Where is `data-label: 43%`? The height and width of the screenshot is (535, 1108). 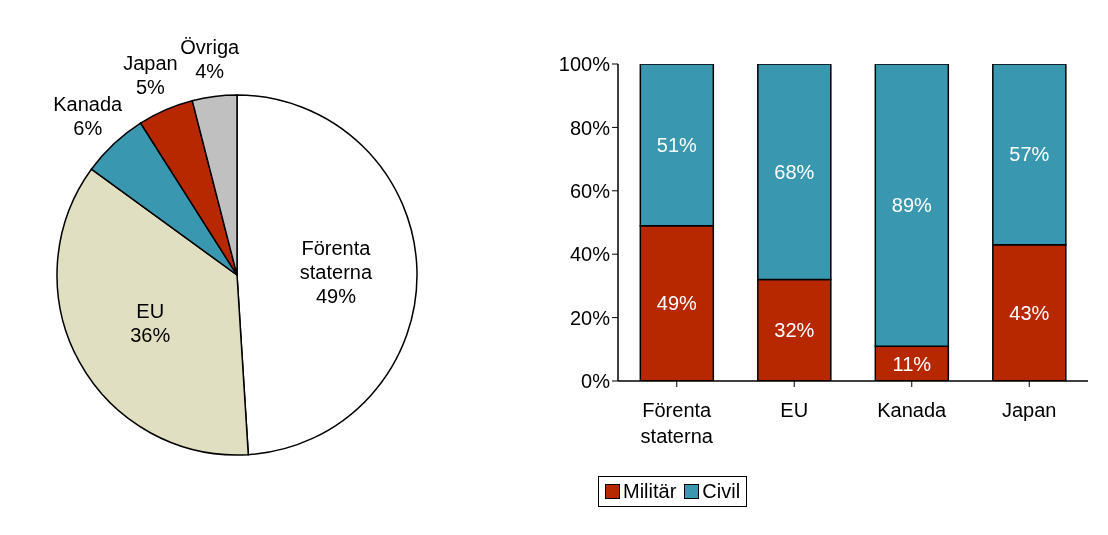 data-label: 43% is located at coordinates (1029, 312).